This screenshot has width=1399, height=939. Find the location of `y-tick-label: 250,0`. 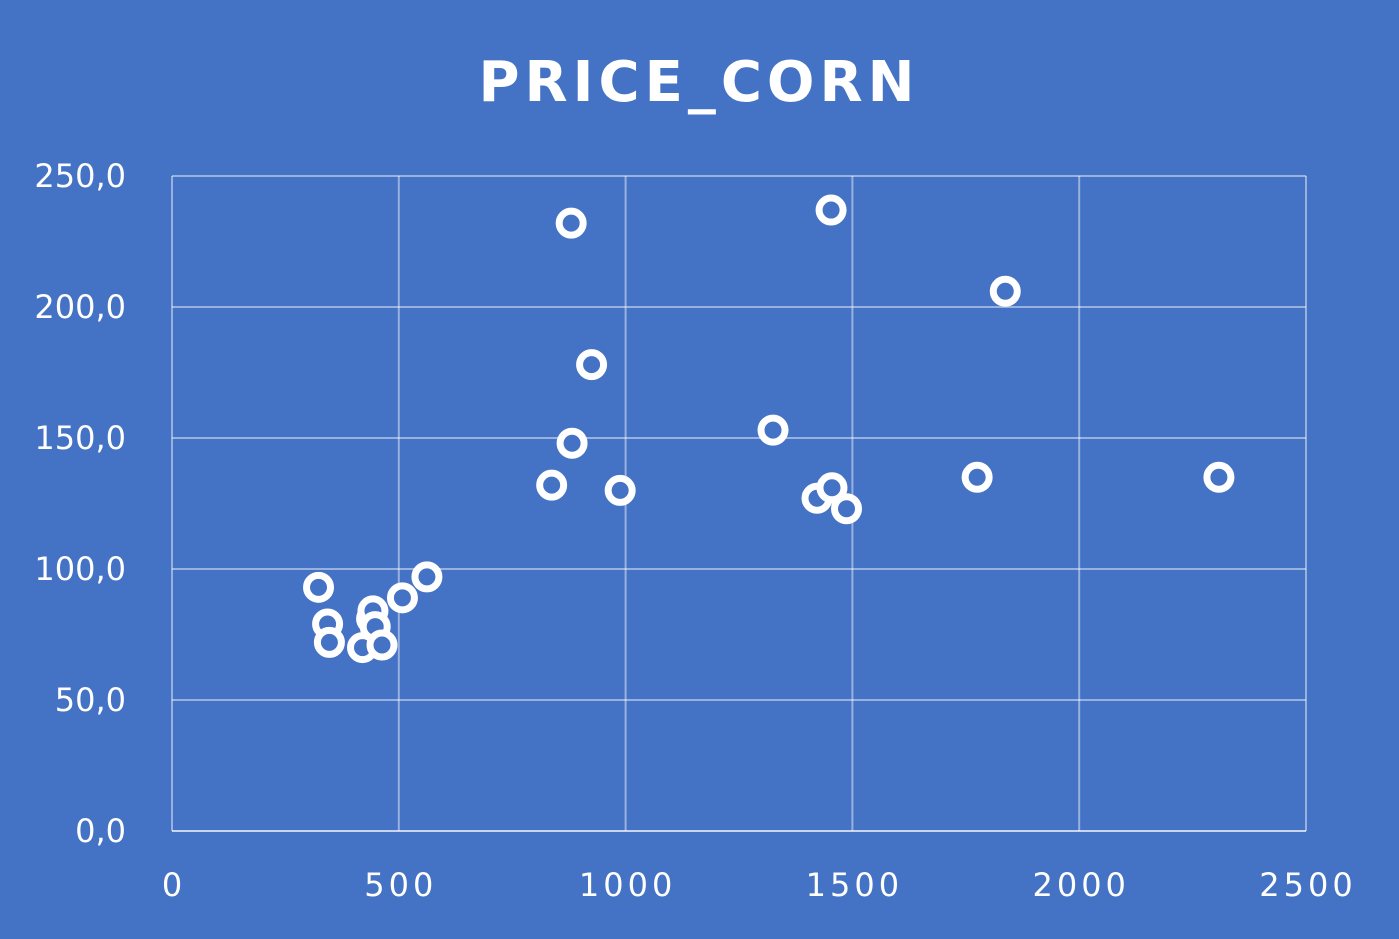

y-tick-label: 250,0 is located at coordinates (80, 176).